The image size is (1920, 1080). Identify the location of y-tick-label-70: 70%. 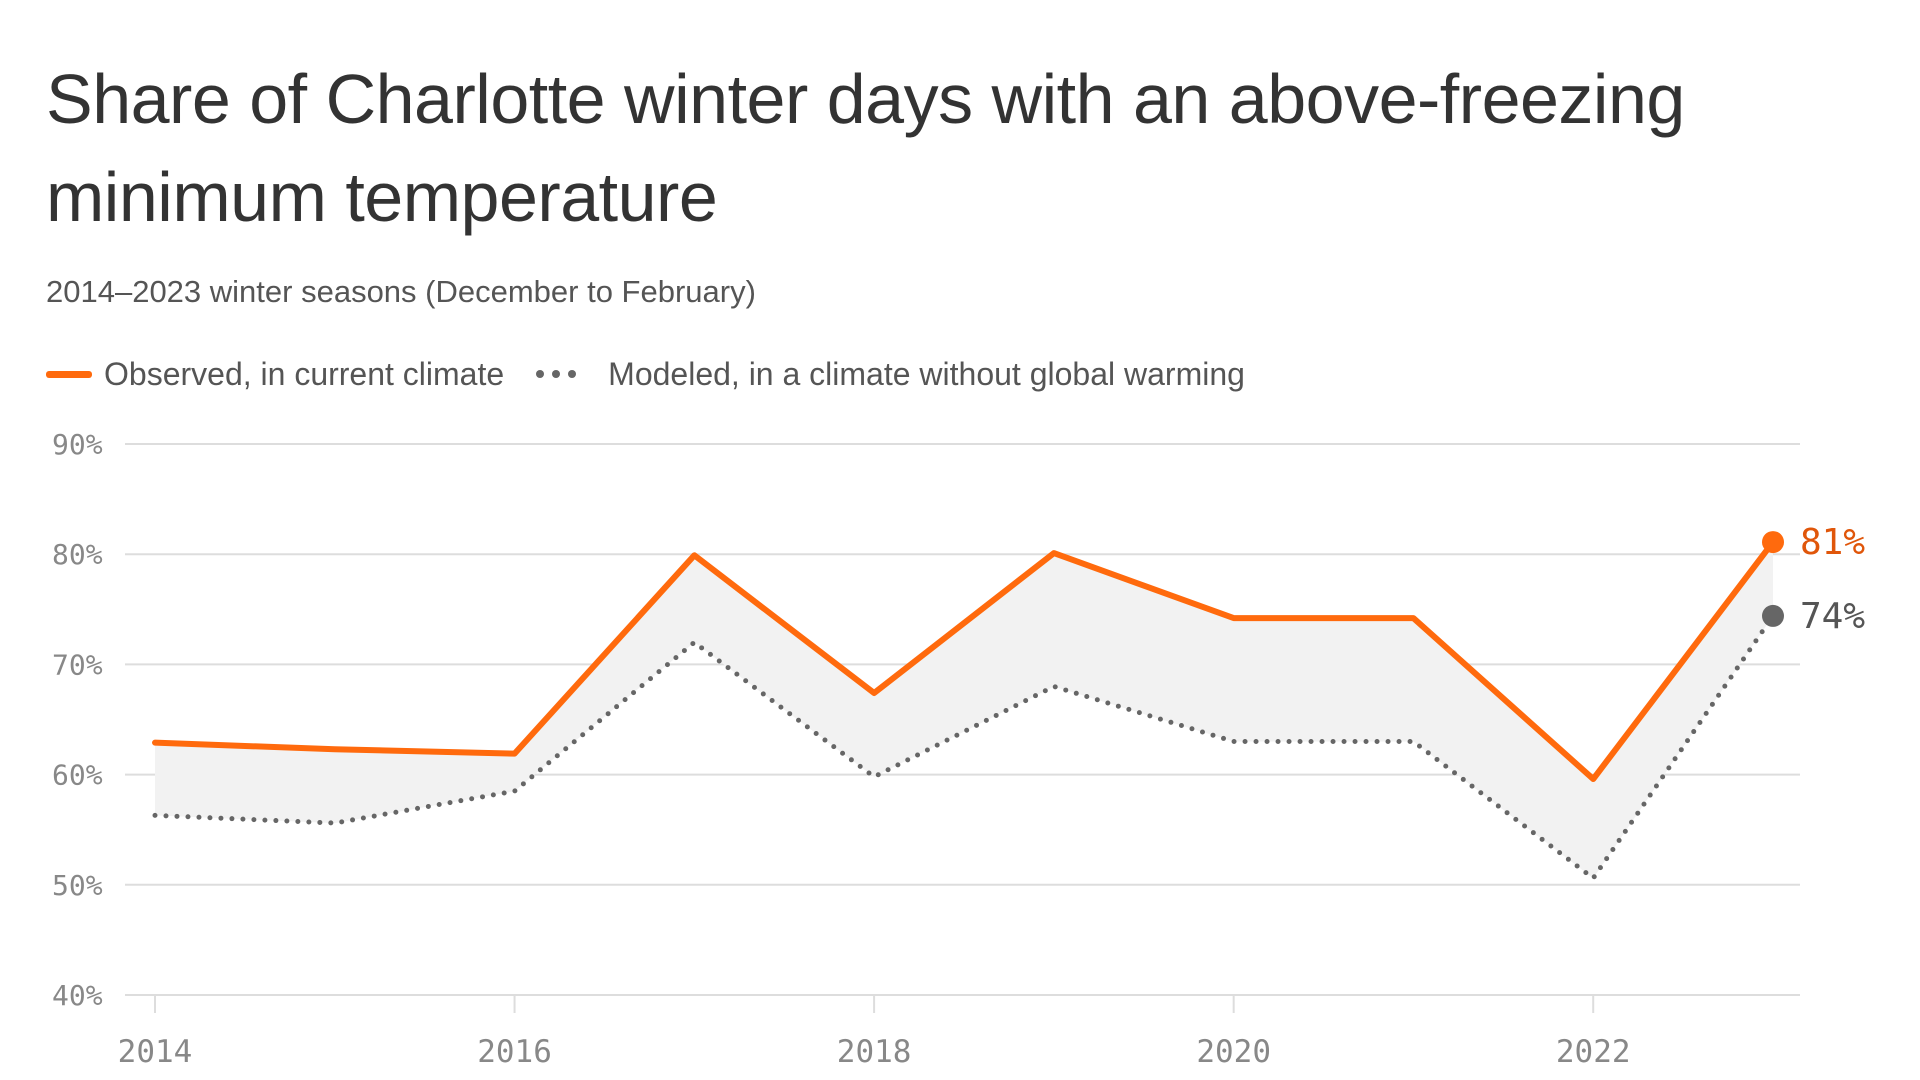
(77, 664).